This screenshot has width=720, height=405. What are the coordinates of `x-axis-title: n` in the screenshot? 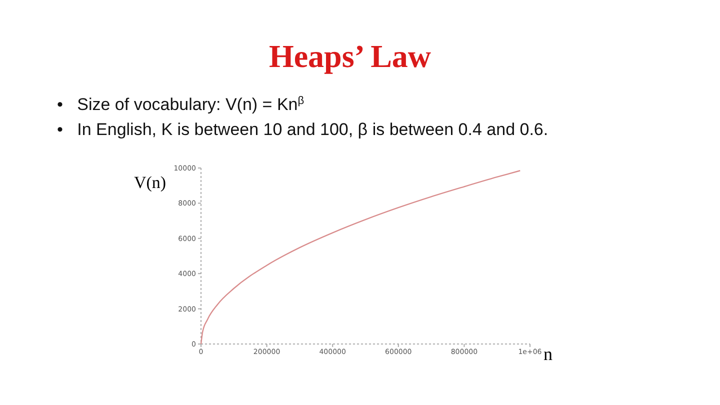 It's located at (548, 354).